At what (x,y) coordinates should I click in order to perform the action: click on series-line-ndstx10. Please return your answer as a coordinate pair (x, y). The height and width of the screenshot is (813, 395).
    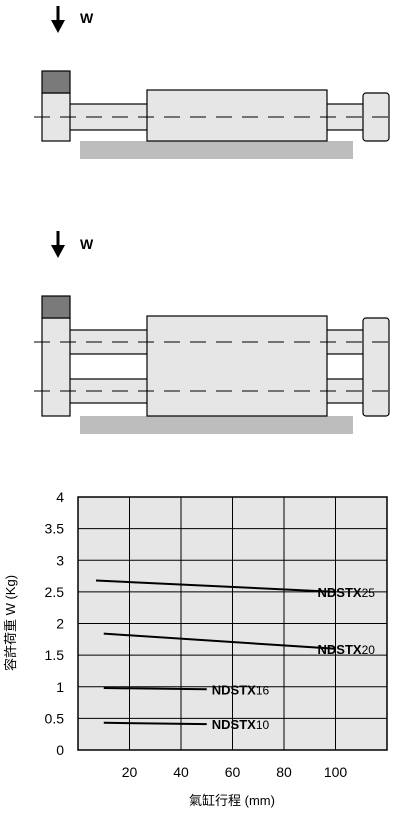
    Looking at the image, I should click on (155, 723).